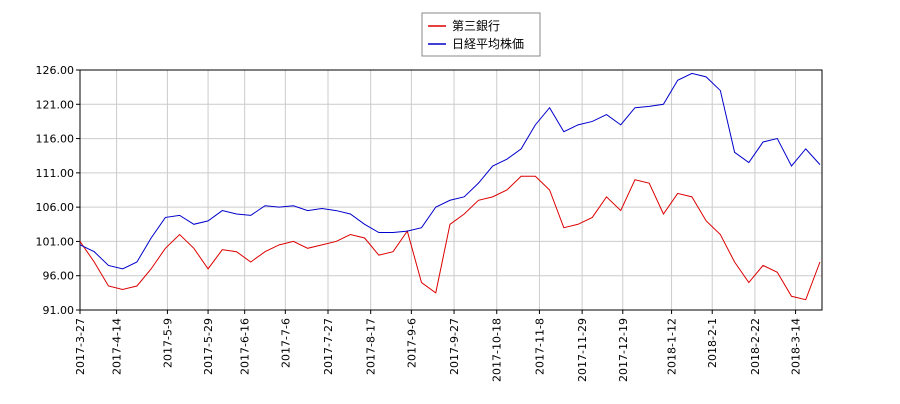  Describe the element at coordinates (476, 26) in the screenshot. I see `legend-label: 第三銀行` at that location.